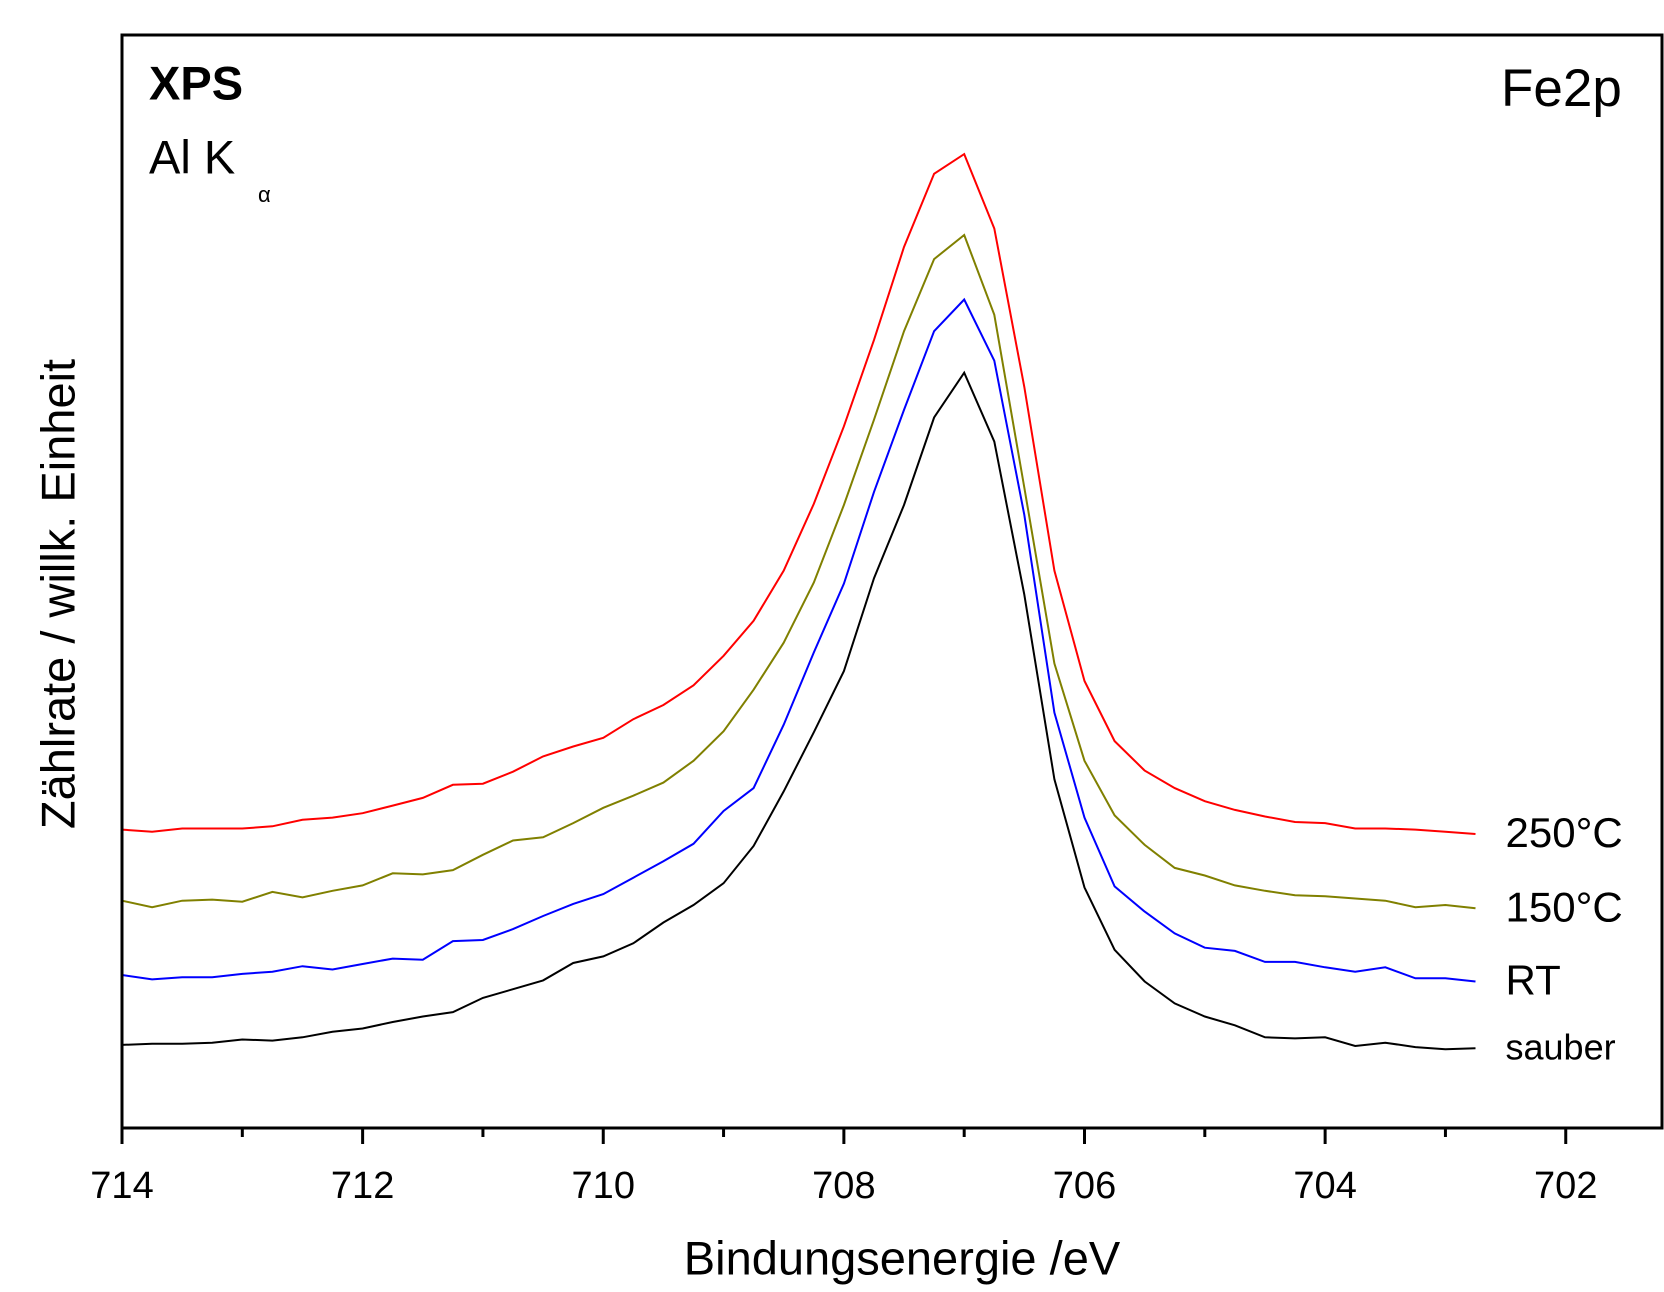  I want to click on x-tick-label: 710, so click(603, 1186).